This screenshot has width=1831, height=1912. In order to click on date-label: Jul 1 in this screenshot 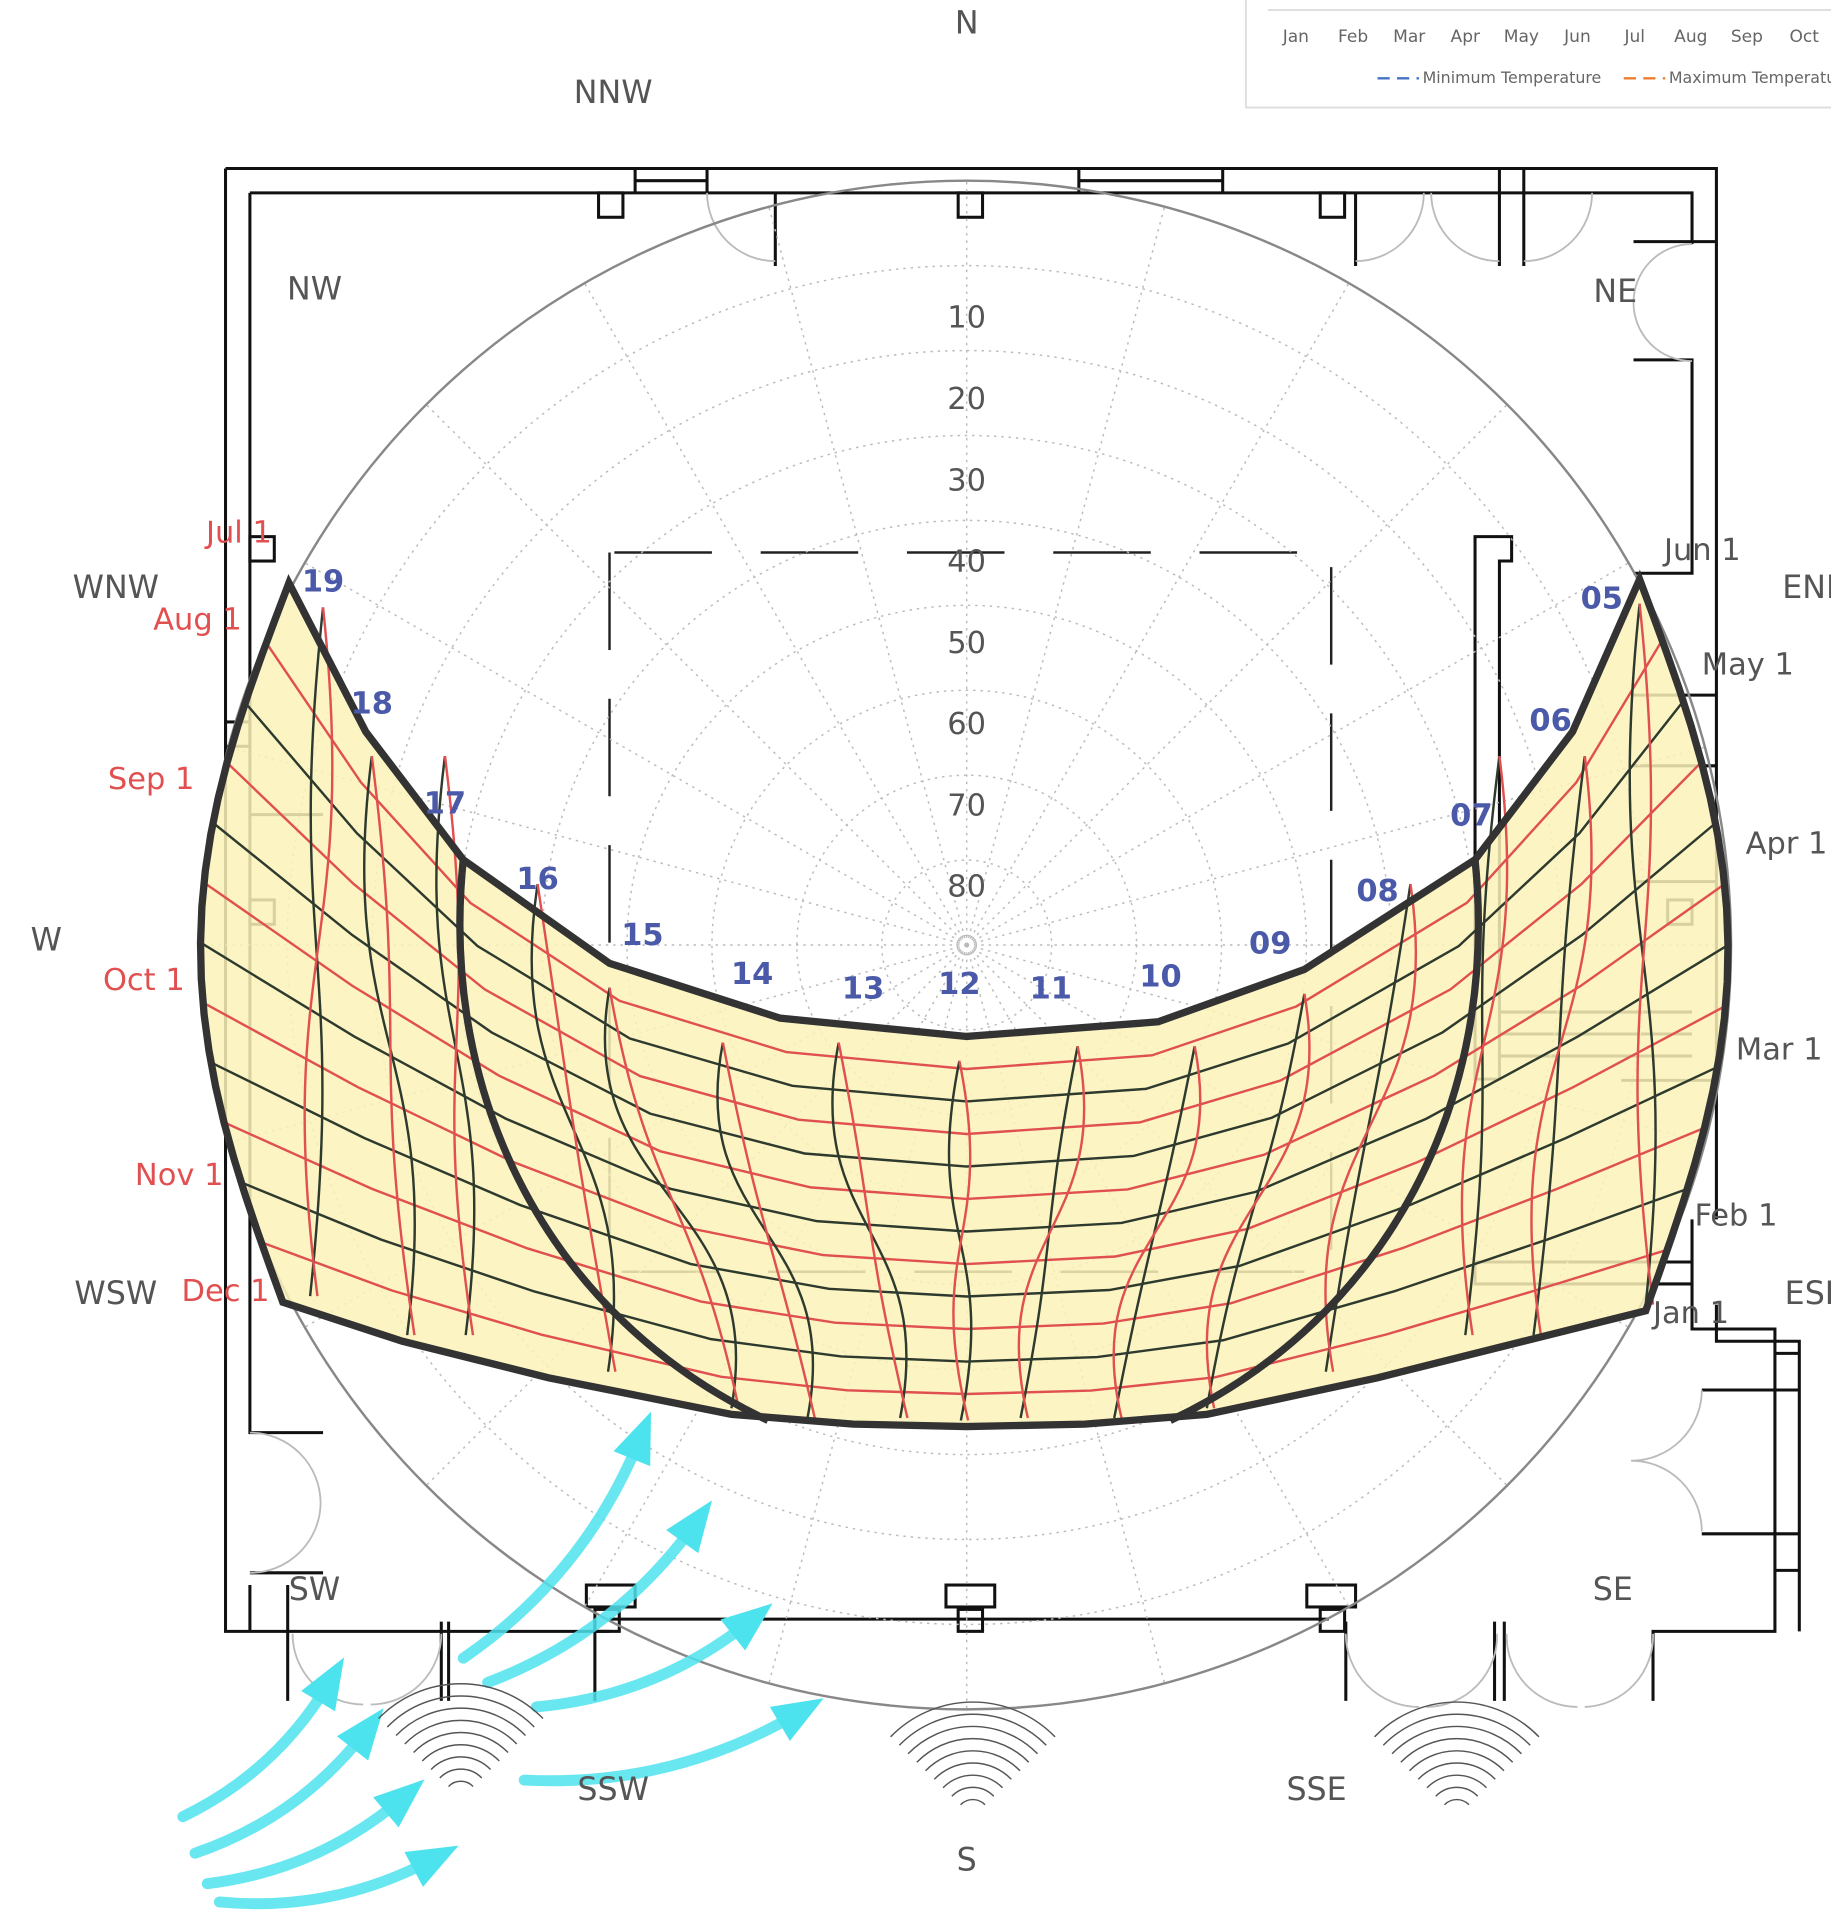, I will do `click(238, 533)`.